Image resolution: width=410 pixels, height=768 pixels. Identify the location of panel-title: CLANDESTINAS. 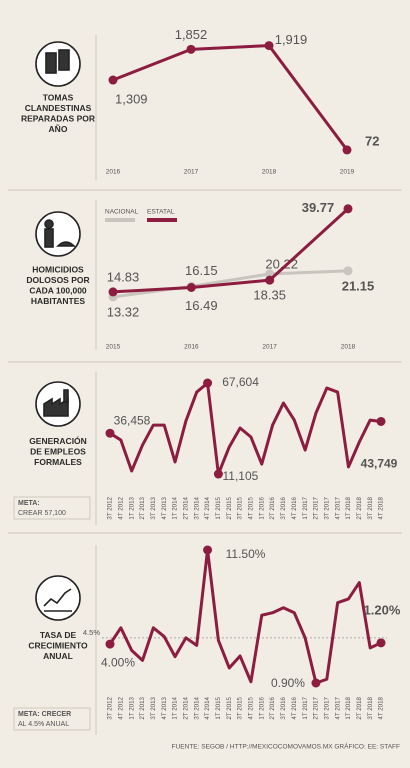
(58, 108).